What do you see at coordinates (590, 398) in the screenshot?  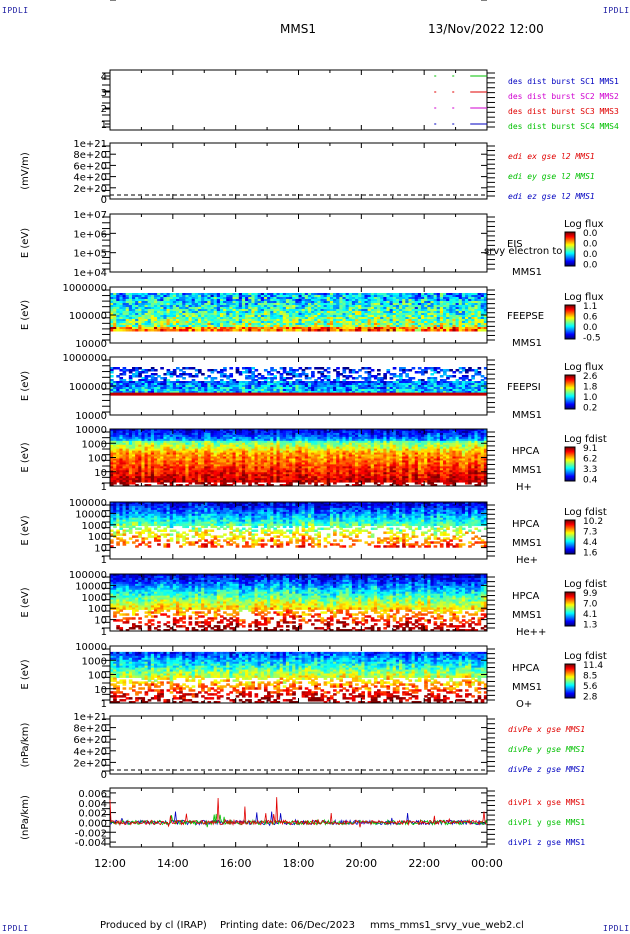 I see `colorbar-tick-feepsi: 1.0` at bounding box center [590, 398].